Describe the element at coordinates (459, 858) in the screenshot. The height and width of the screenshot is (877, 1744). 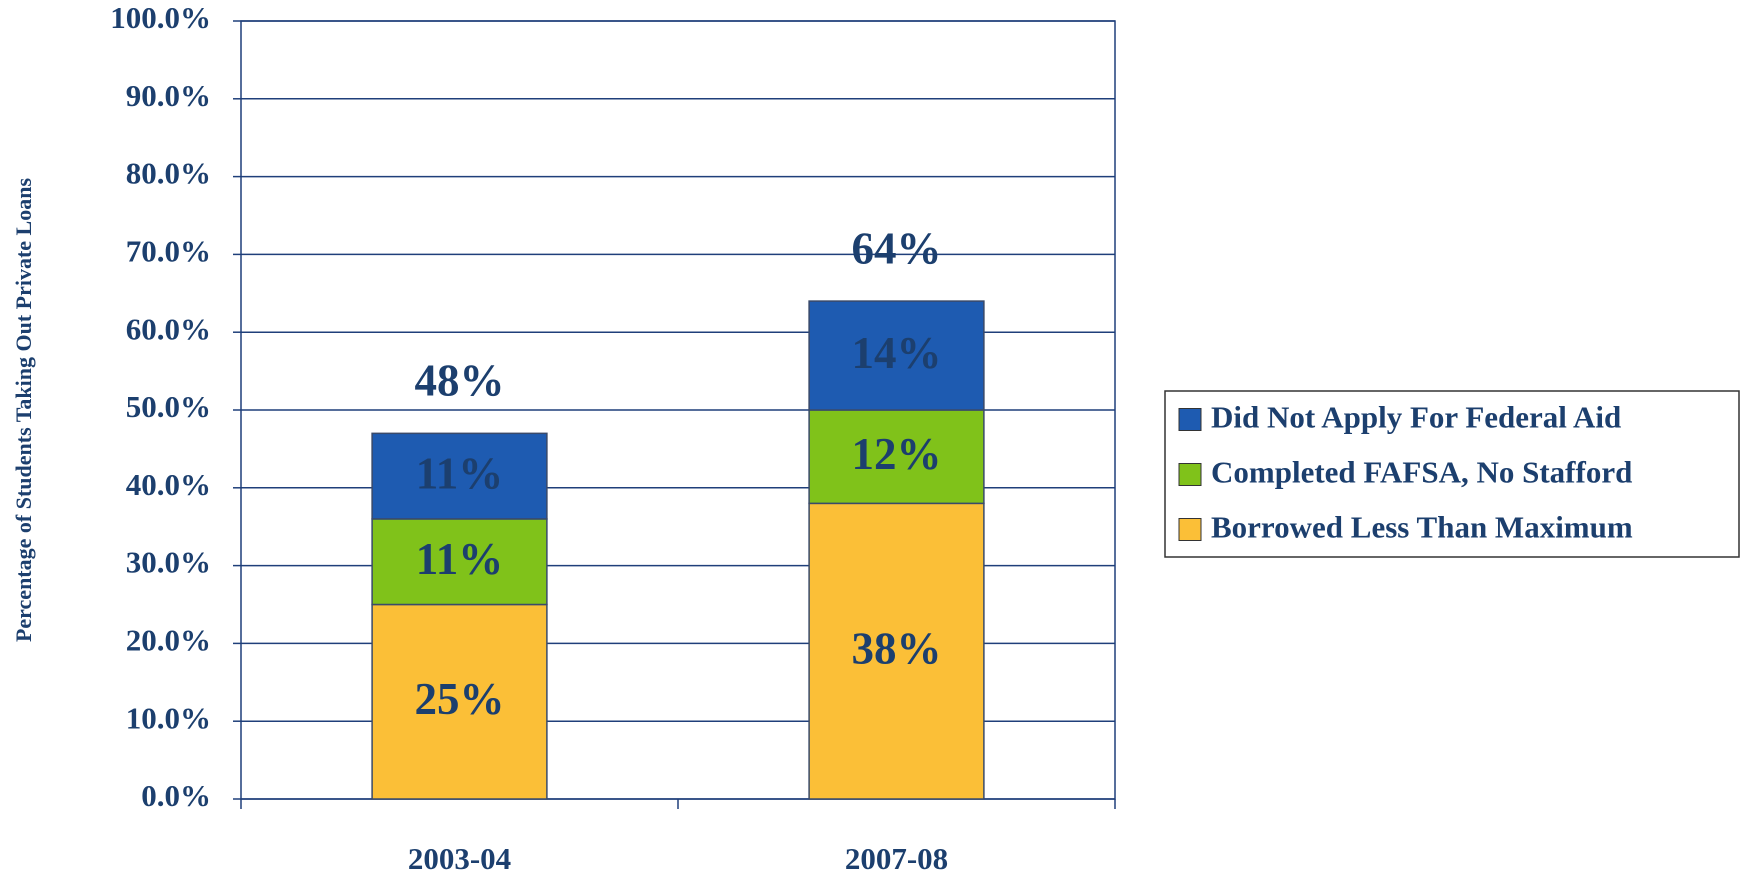
I see `x-tick-label: 2003-04` at that location.